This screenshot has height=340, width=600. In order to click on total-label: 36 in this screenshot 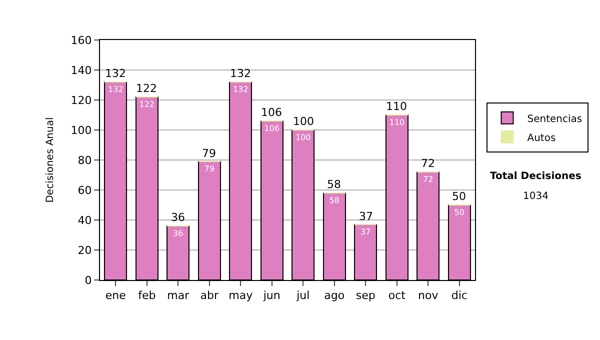, I will do `click(178, 217)`.